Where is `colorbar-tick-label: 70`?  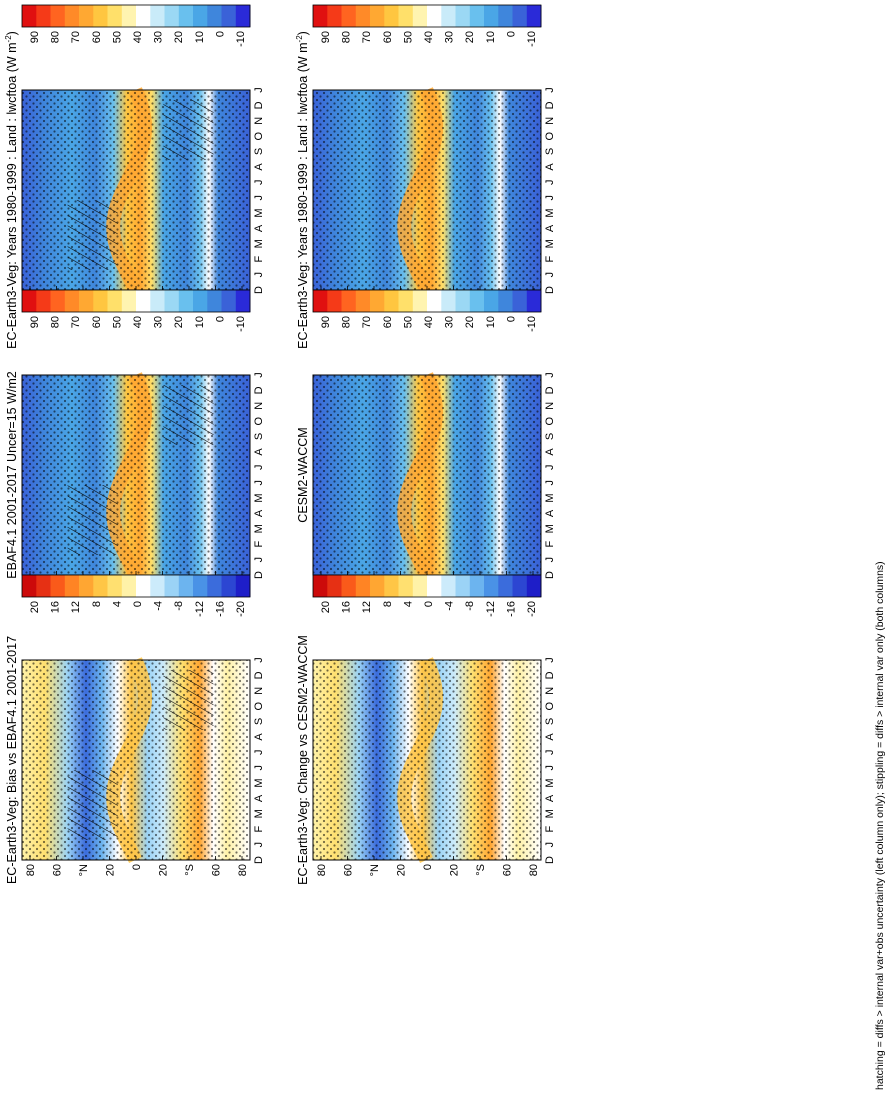
colorbar-tick-label: 70 is located at coordinates (367, 322).